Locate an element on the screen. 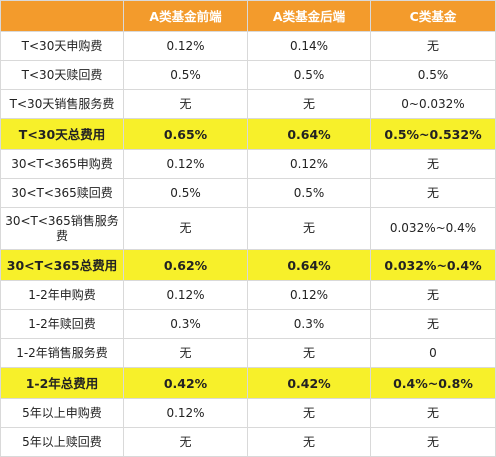  total-row: 1-2年总费用 0.42% 0.42% 0.4%~0.8% is located at coordinates (248, 383).